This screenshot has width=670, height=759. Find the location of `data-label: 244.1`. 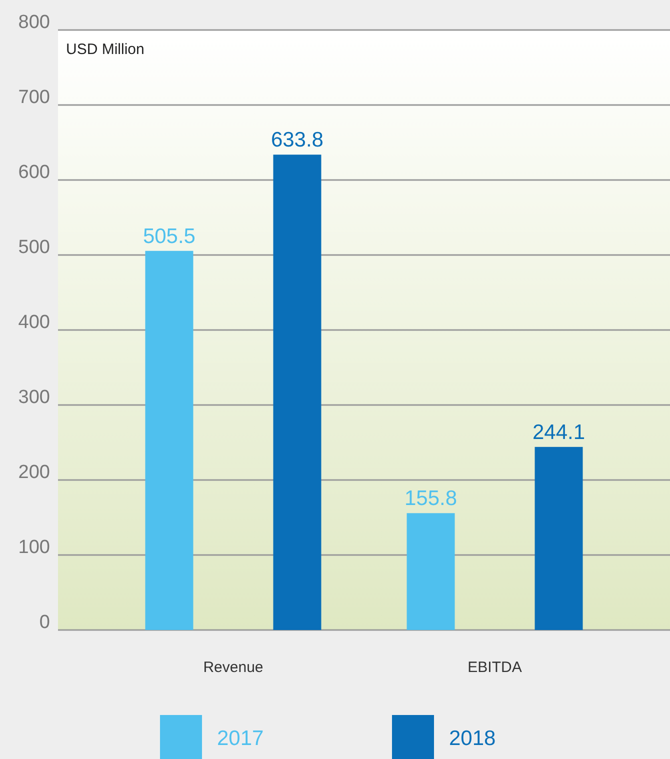

data-label: 244.1 is located at coordinates (559, 432).